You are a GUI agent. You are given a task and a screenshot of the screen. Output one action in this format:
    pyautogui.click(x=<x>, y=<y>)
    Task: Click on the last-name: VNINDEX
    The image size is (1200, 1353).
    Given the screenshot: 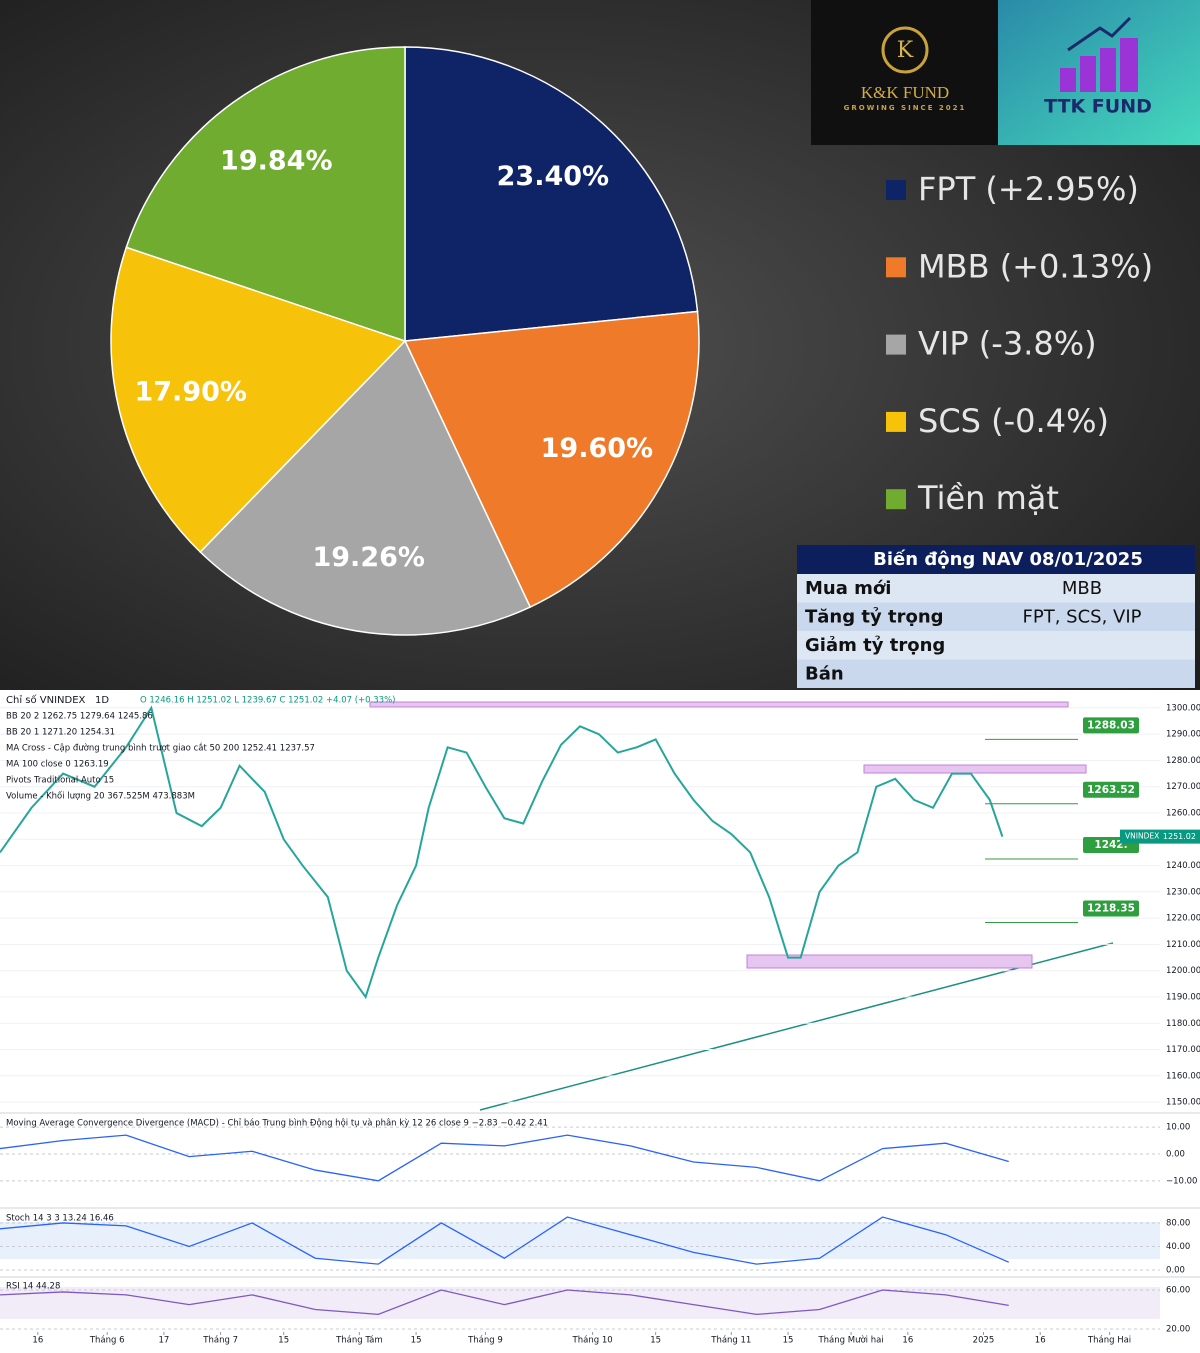 What is the action you would take?
    pyautogui.click(x=1142, y=836)
    